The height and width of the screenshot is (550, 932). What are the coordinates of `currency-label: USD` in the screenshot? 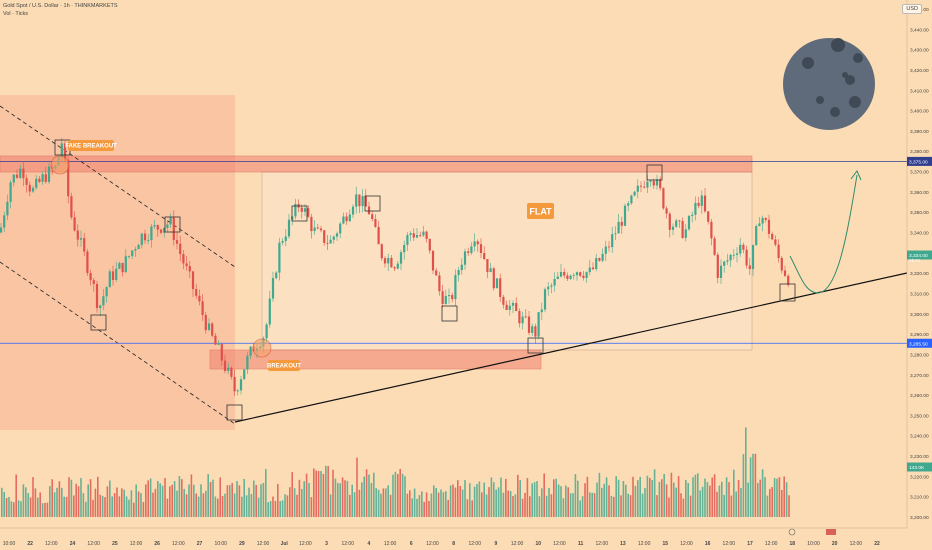 It's located at (912, 9).